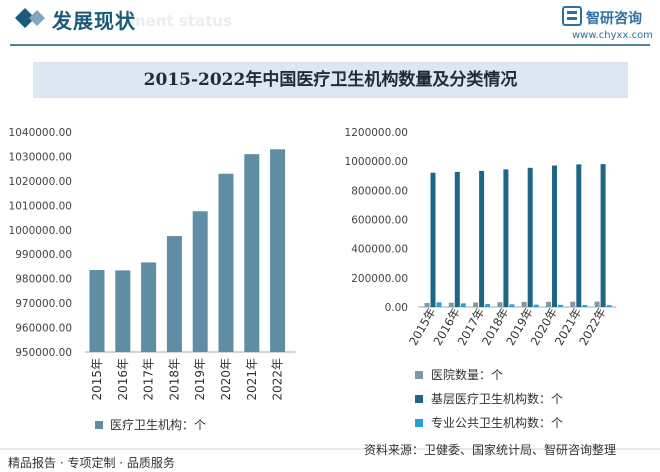  Describe the element at coordinates (614, 19) in the screenshot. I see `logo-name: 智研咨询` at that location.